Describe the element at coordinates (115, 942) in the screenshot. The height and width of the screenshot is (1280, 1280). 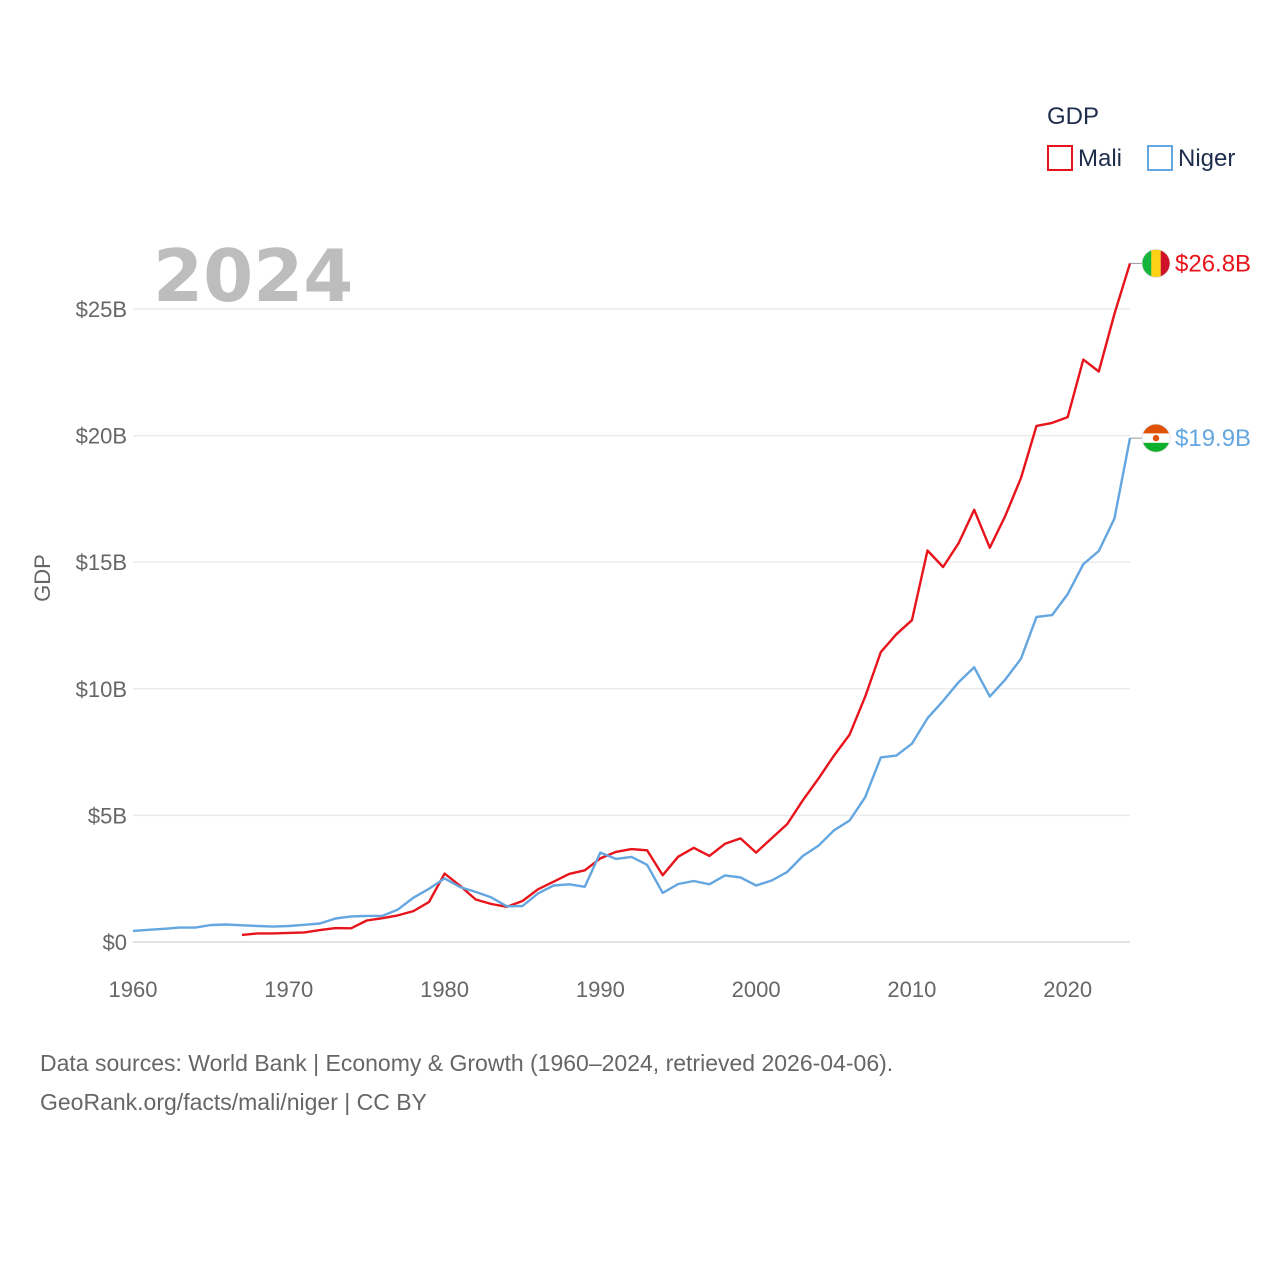
I see `y-tick-label: $0` at that location.